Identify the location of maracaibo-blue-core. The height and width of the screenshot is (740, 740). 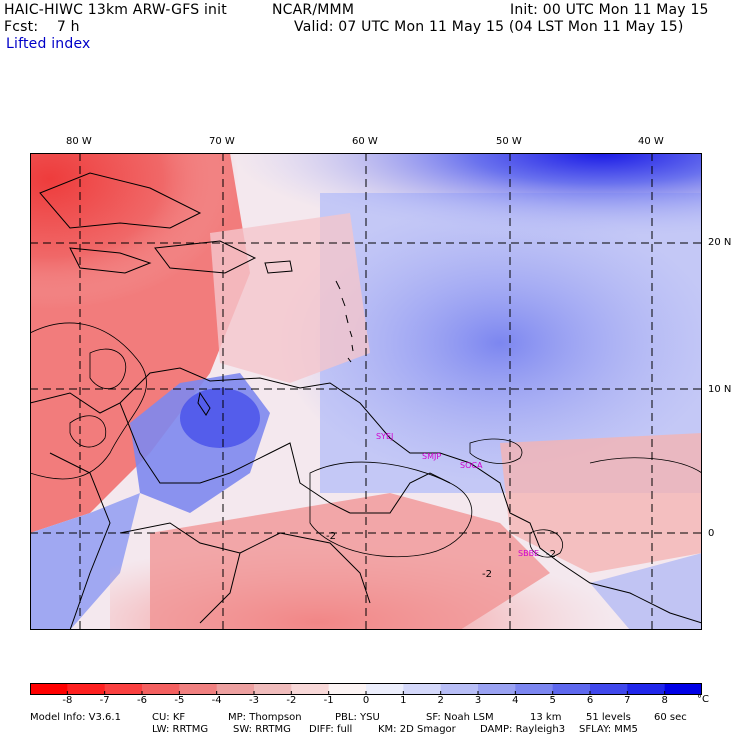
(220, 418).